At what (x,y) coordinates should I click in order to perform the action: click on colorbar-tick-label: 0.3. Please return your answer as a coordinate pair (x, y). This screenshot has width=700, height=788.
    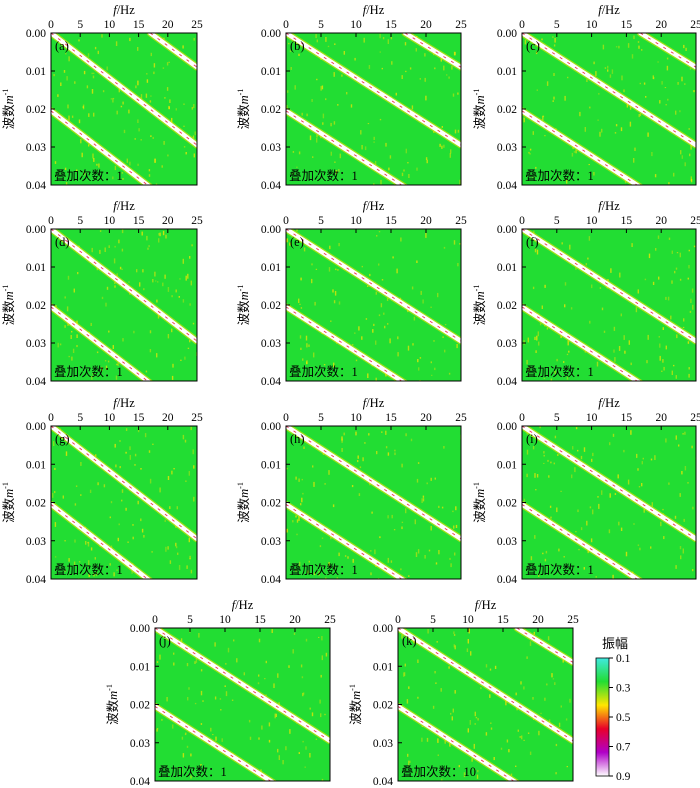
    Looking at the image, I should click on (623, 689).